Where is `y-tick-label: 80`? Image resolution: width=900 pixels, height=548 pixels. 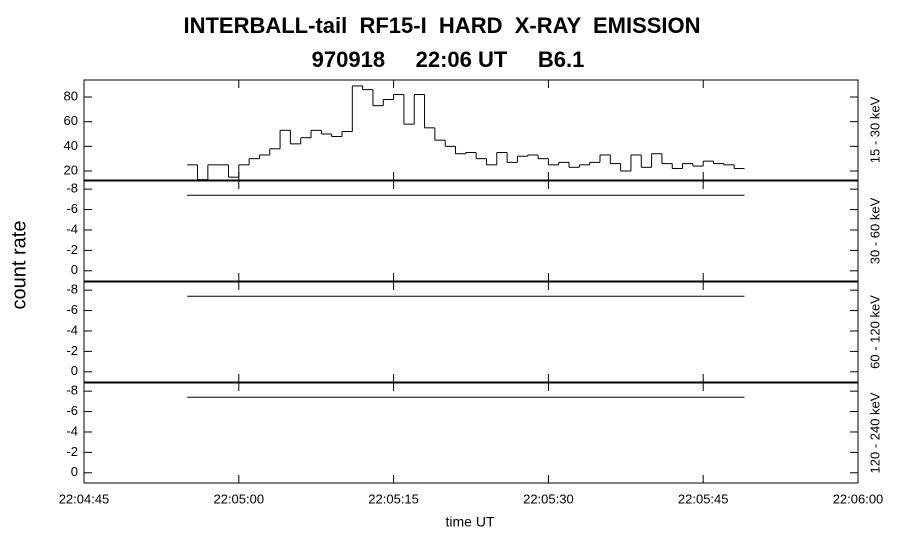
y-tick-label: 80 is located at coordinates (71, 95).